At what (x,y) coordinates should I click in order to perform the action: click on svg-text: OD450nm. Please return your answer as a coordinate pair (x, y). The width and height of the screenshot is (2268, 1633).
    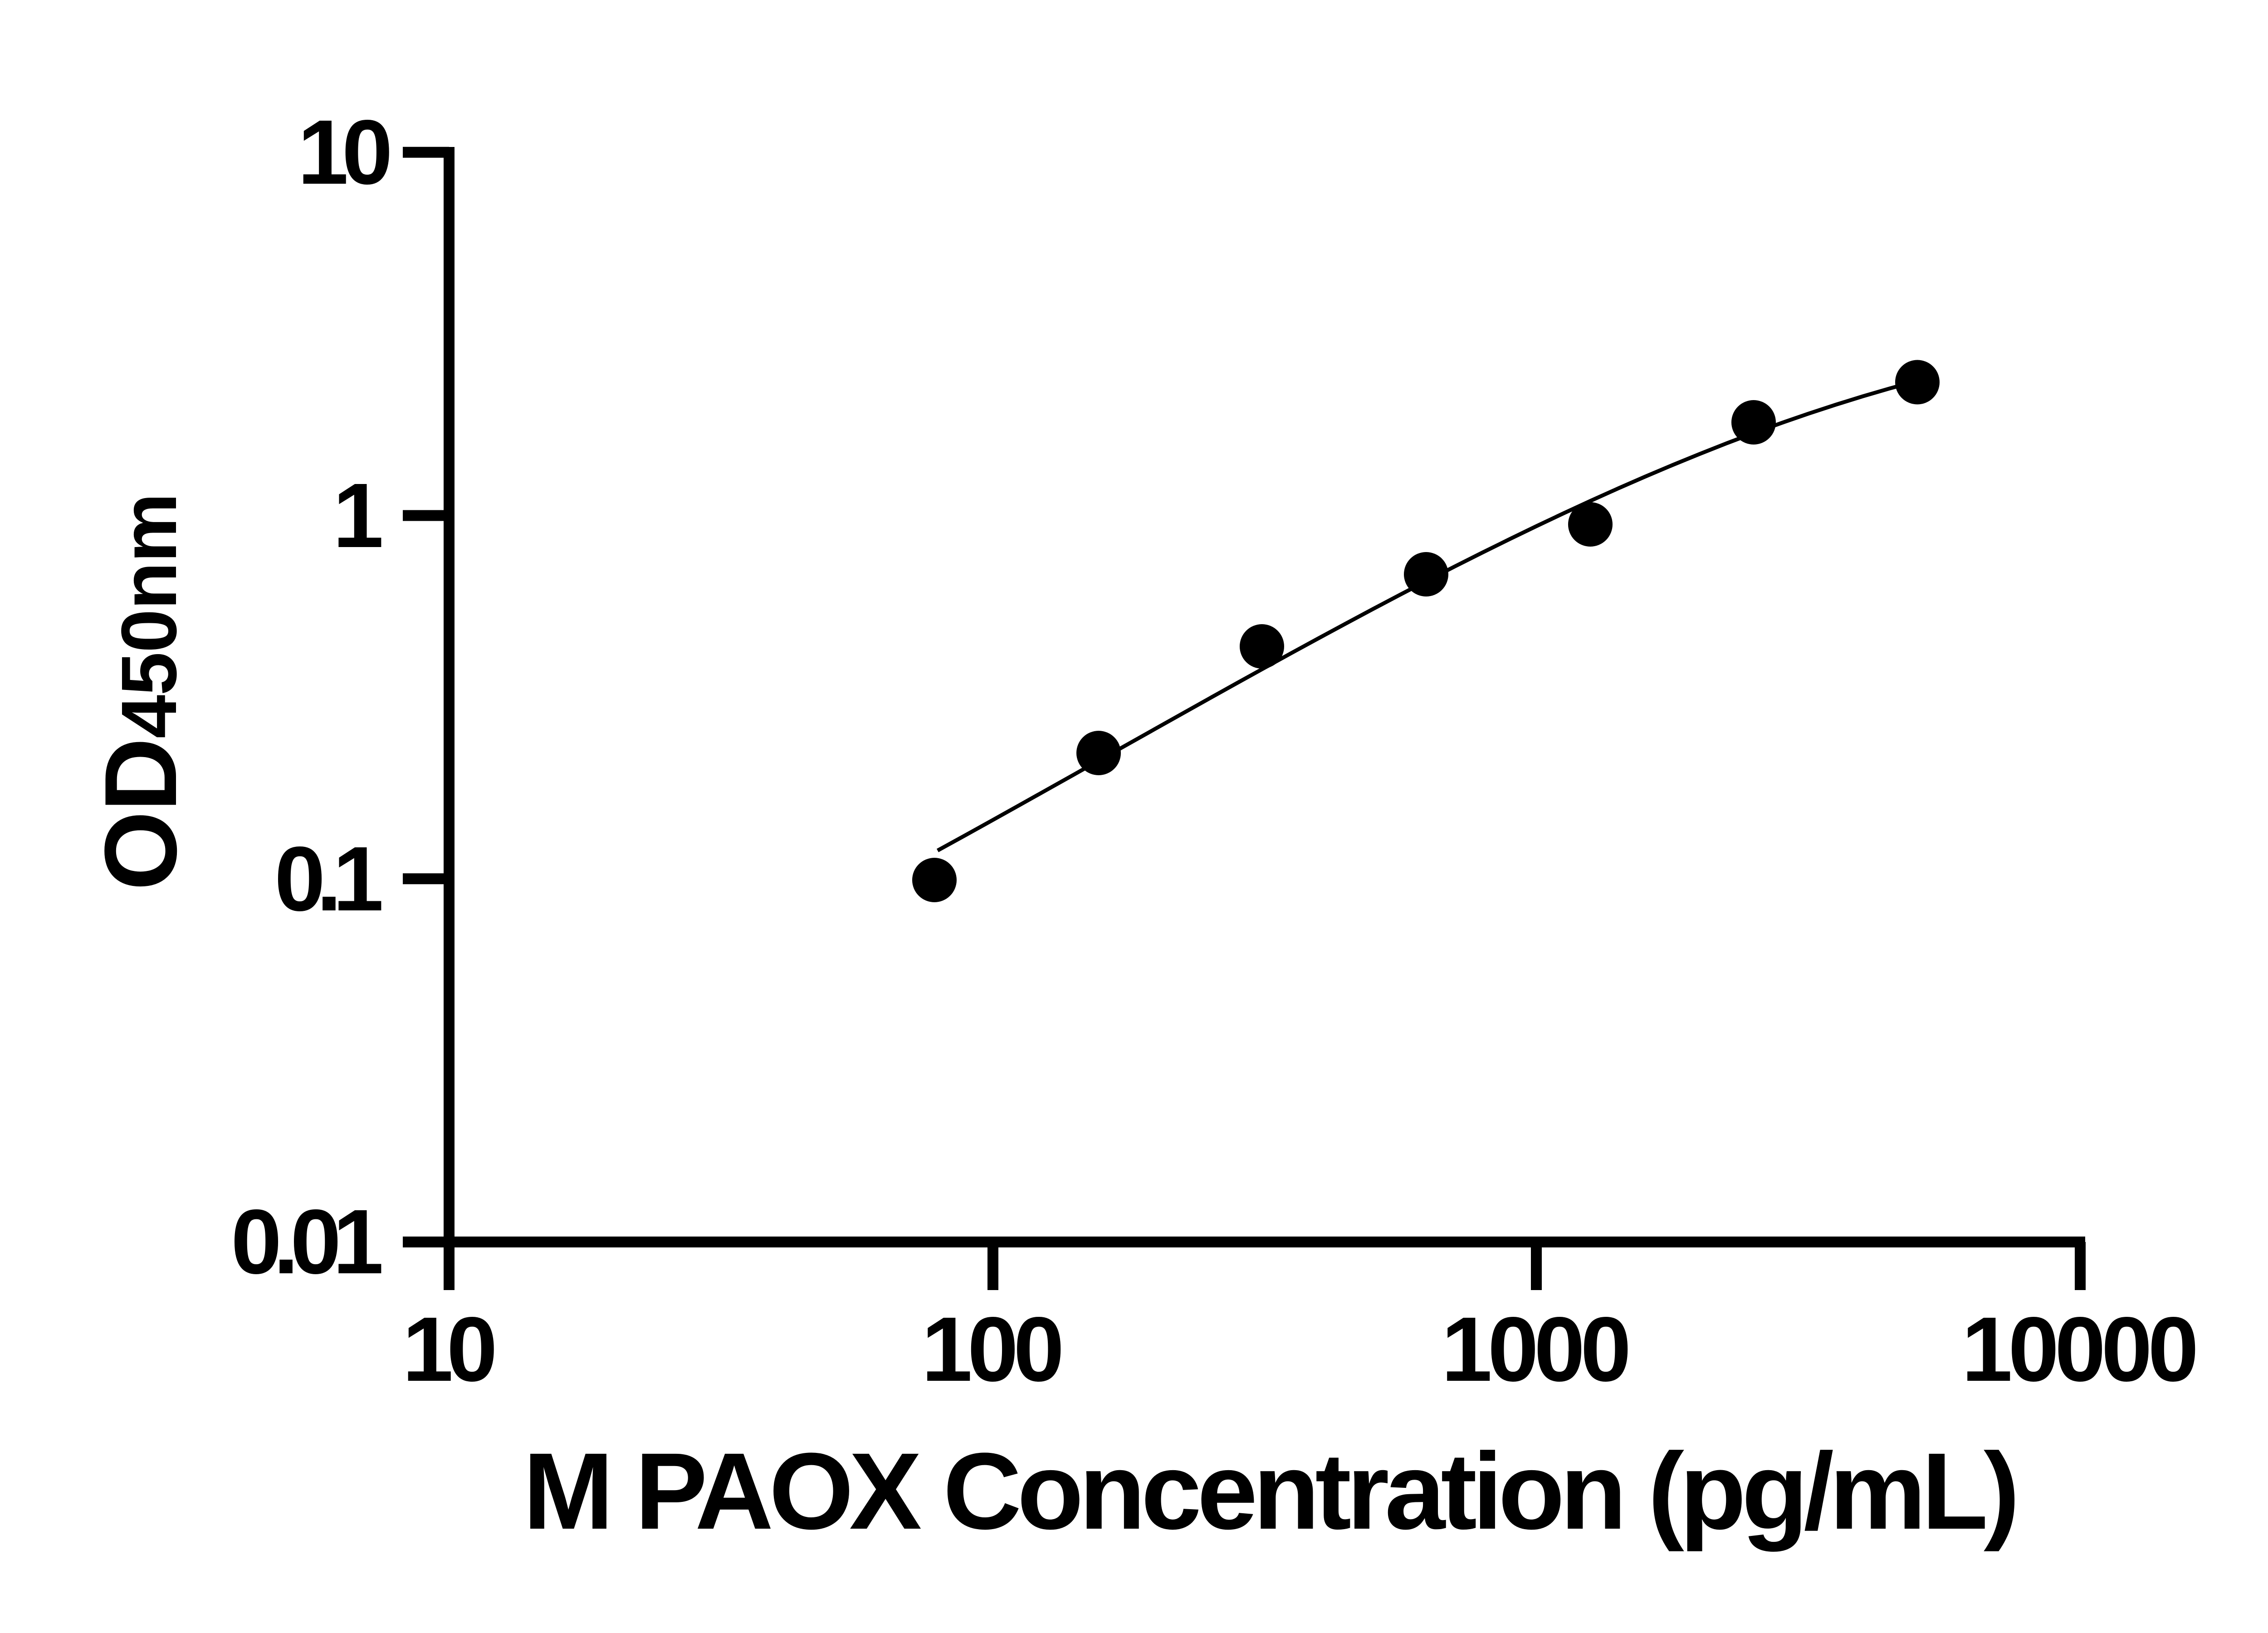
    Looking at the image, I should click on (140, 692).